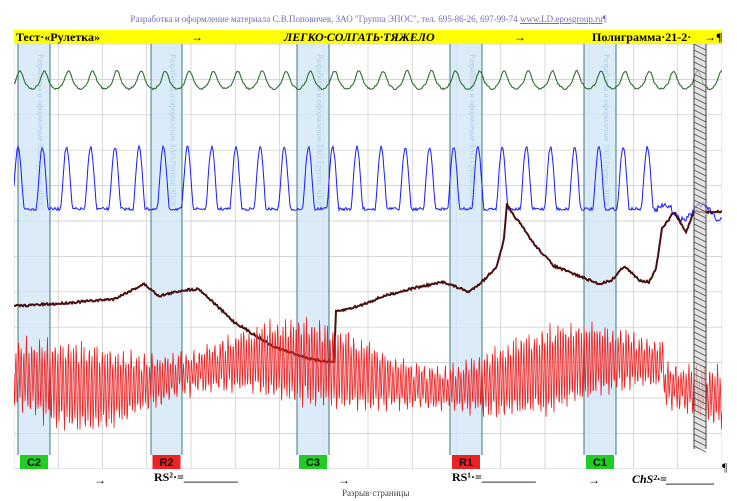 The height and width of the screenshot is (501, 737). Describe the element at coordinates (725, 467) in the screenshot. I see `footer-pilcrow: ¶` at that location.